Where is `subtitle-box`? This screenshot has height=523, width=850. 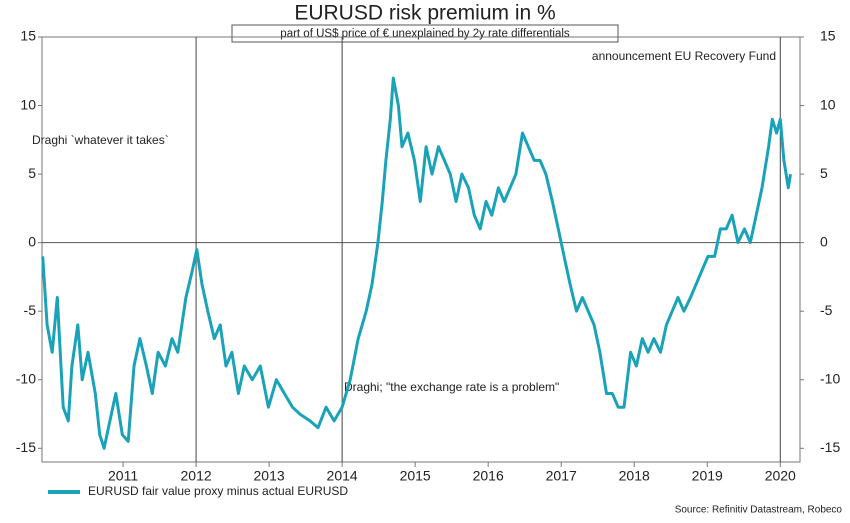
subtitle-box is located at coordinates (425, 33).